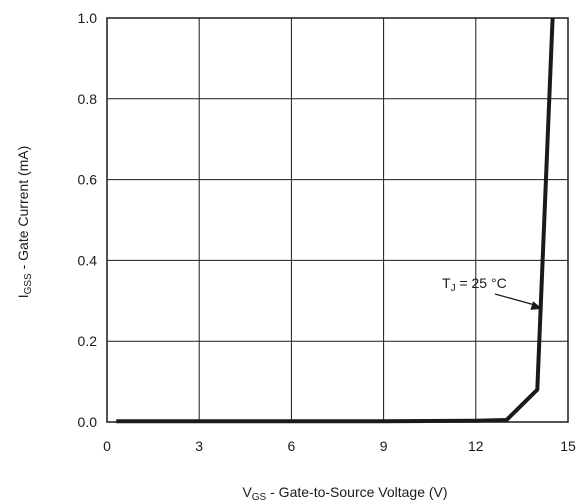 The width and height of the screenshot is (582, 503). Describe the element at coordinates (88, 180) in the screenshot. I see `y-tick-label: 0.6` at that location.